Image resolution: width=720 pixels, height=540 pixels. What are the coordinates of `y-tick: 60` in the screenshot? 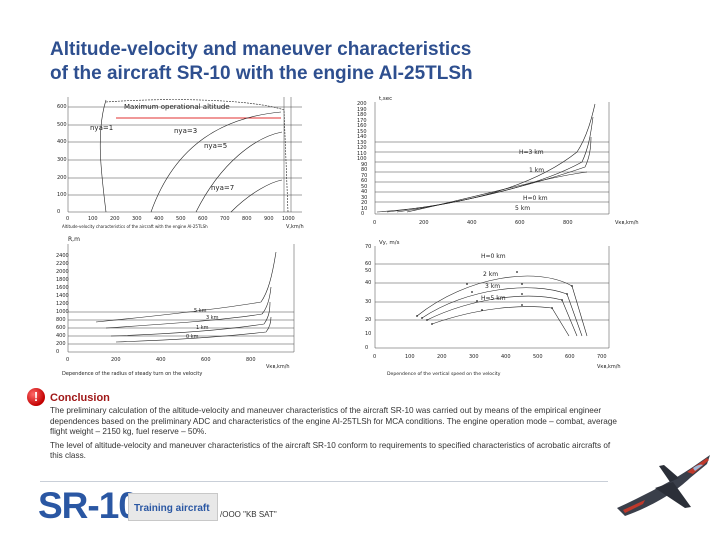 It's located at (368, 264).